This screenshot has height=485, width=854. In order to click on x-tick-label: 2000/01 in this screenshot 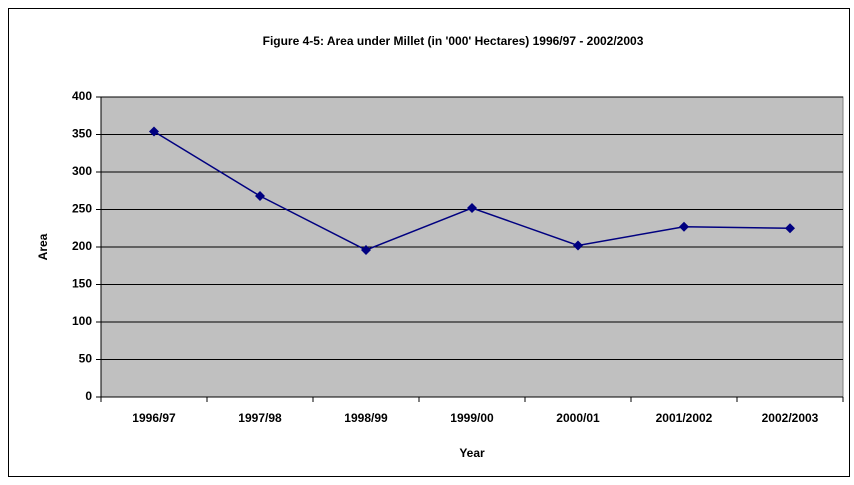, I will do `click(578, 418)`.